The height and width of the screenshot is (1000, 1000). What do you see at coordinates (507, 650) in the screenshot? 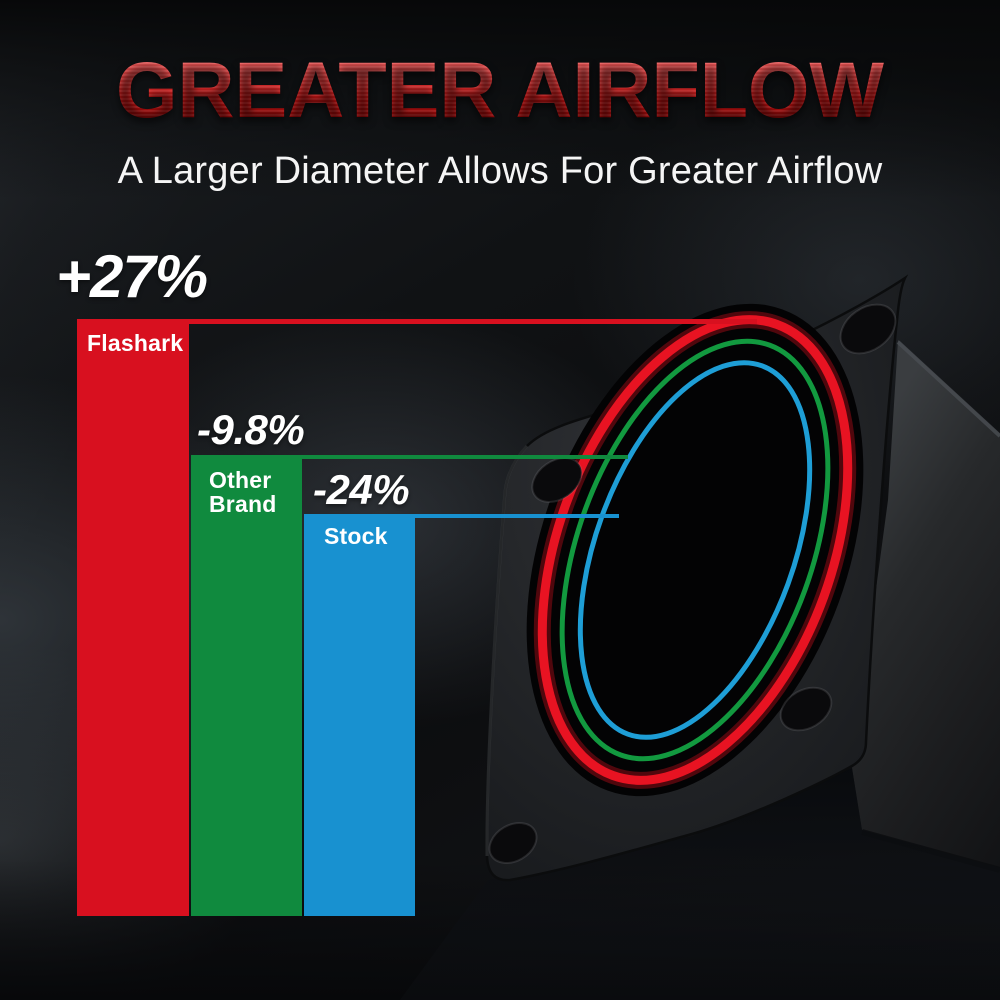
I see `flange-left-edge-highlight` at bounding box center [507, 650].